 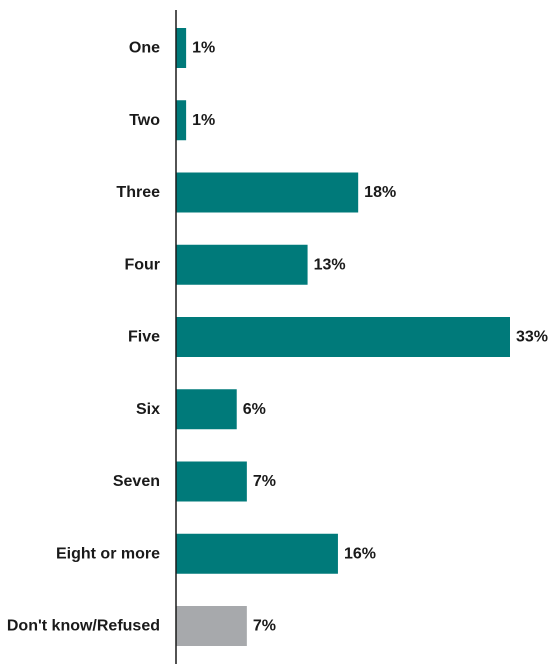 What do you see at coordinates (136, 481) in the screenshot?
I see `category-label-6: Seven` at bounding box center [136, 481].